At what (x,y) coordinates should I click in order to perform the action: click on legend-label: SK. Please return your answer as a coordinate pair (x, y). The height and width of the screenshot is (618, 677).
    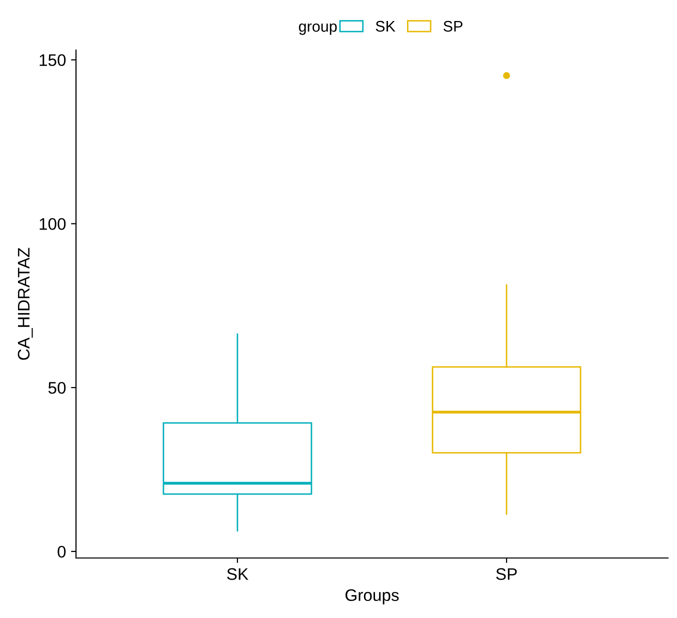
    Looking at the image, I should click on (386, 26).